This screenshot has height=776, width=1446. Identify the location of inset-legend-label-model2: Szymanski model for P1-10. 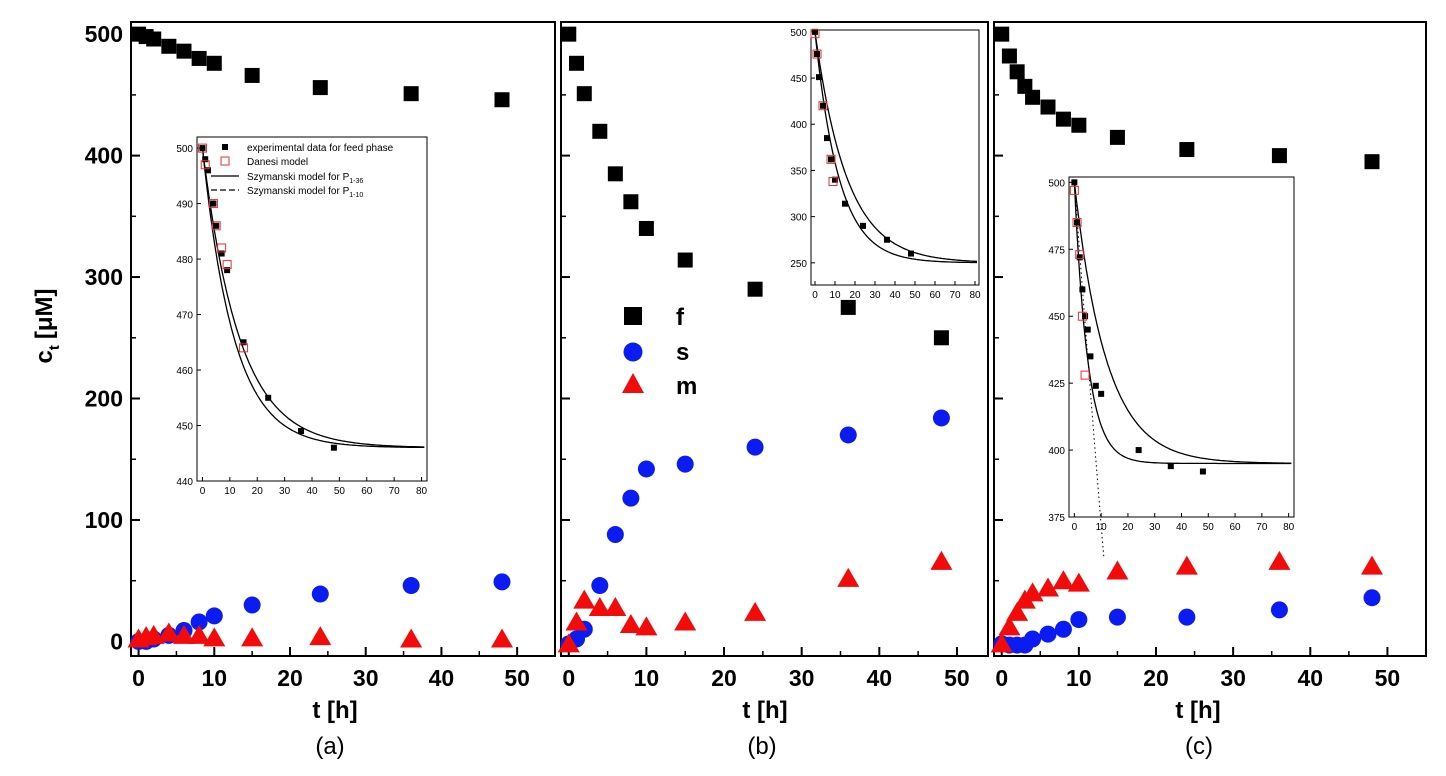
(305, 192).